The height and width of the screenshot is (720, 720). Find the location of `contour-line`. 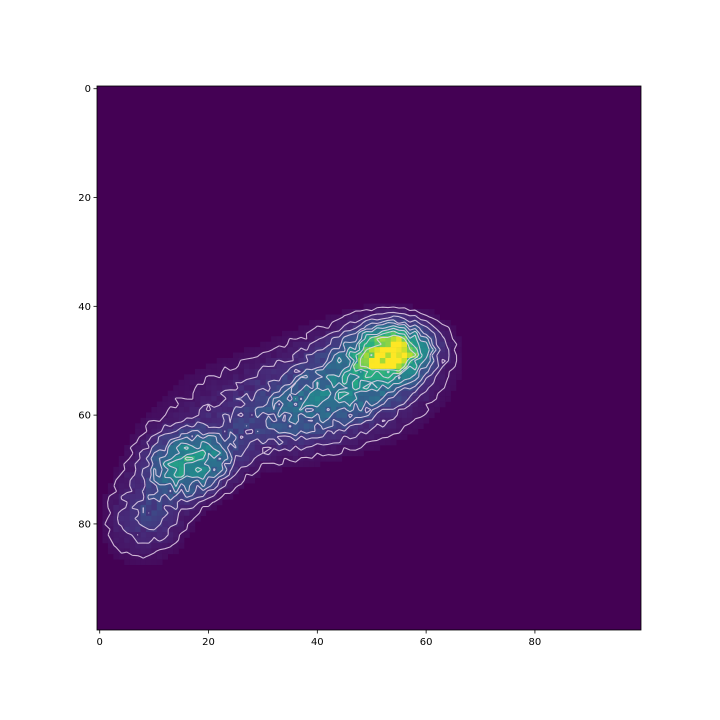

contour-line is located at coordinates (289, 416).